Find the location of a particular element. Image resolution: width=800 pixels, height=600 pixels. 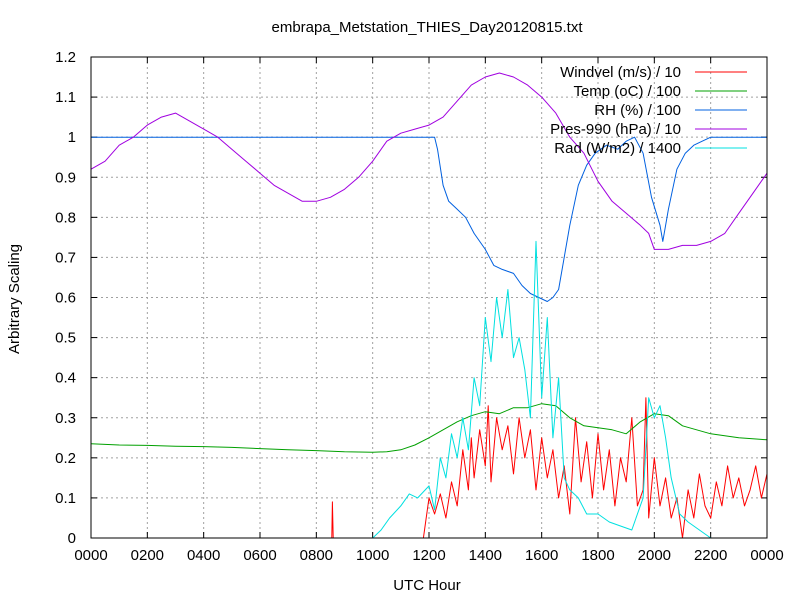

y-tick-label: 0.3 is located at coordinates (65, 418).